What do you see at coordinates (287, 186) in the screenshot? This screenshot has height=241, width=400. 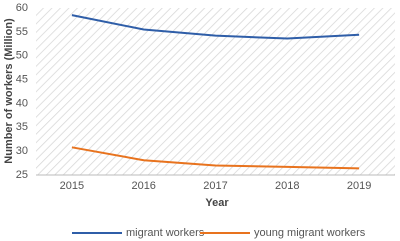 I see `x-tick-label: 2018` at bounding box center [287, 186].